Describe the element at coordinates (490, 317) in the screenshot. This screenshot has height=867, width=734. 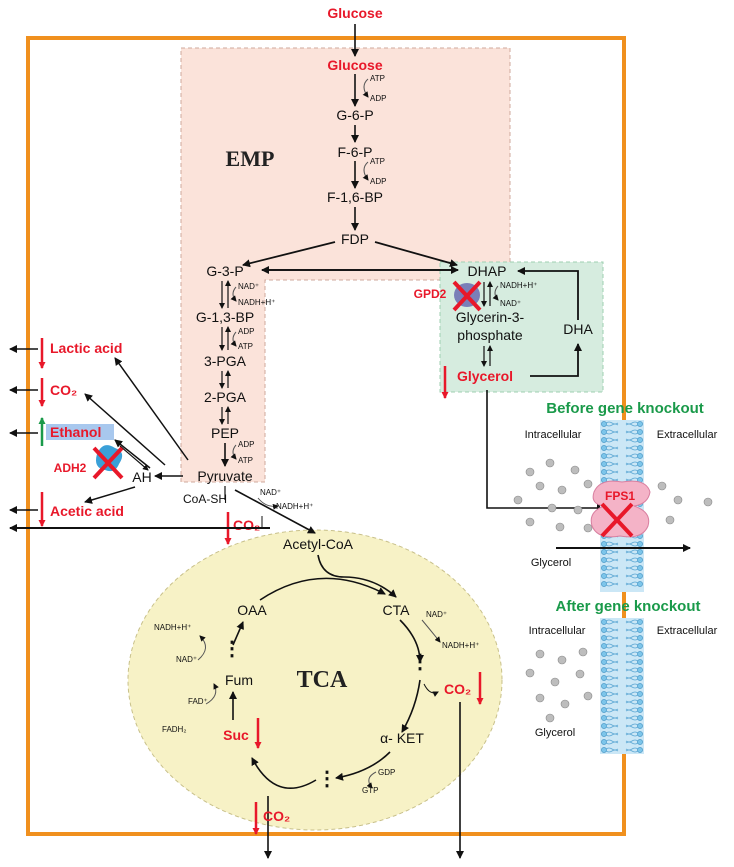
I see `glycerin3p-label-line1: Glycerin-3-` at that location.